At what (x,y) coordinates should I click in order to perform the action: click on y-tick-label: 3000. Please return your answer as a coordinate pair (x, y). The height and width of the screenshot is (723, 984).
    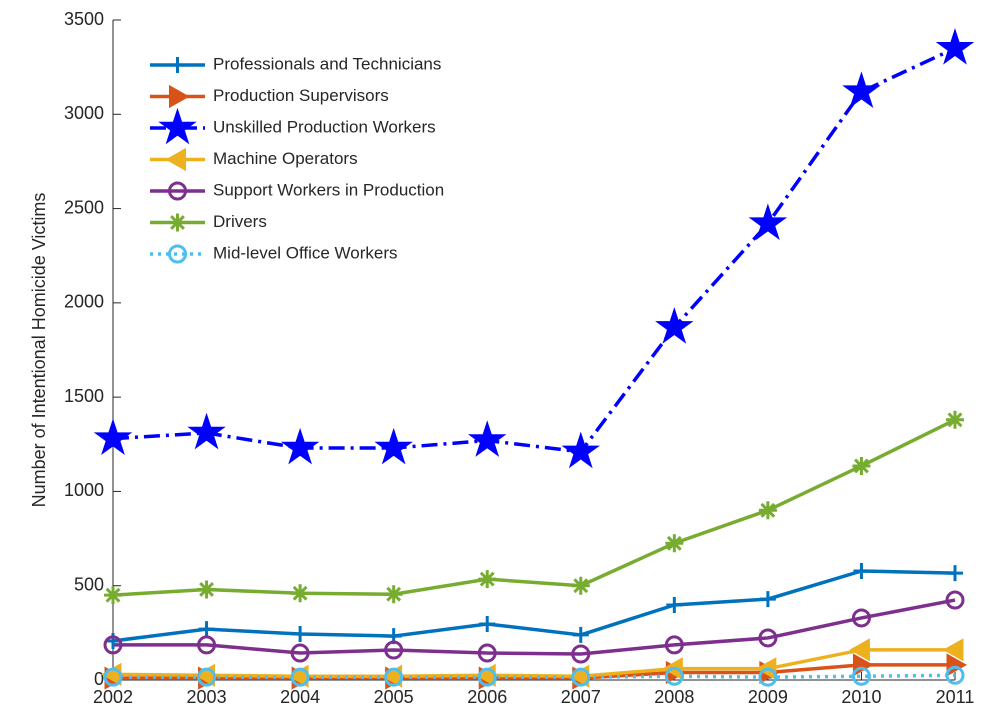
    Looking at the image, I should click on (84, 113).